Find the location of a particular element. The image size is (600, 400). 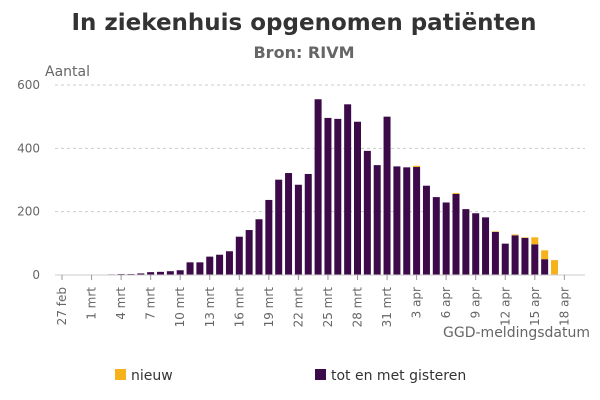

x-tick-label: 13 mrt is located at coordinates (210, 307).